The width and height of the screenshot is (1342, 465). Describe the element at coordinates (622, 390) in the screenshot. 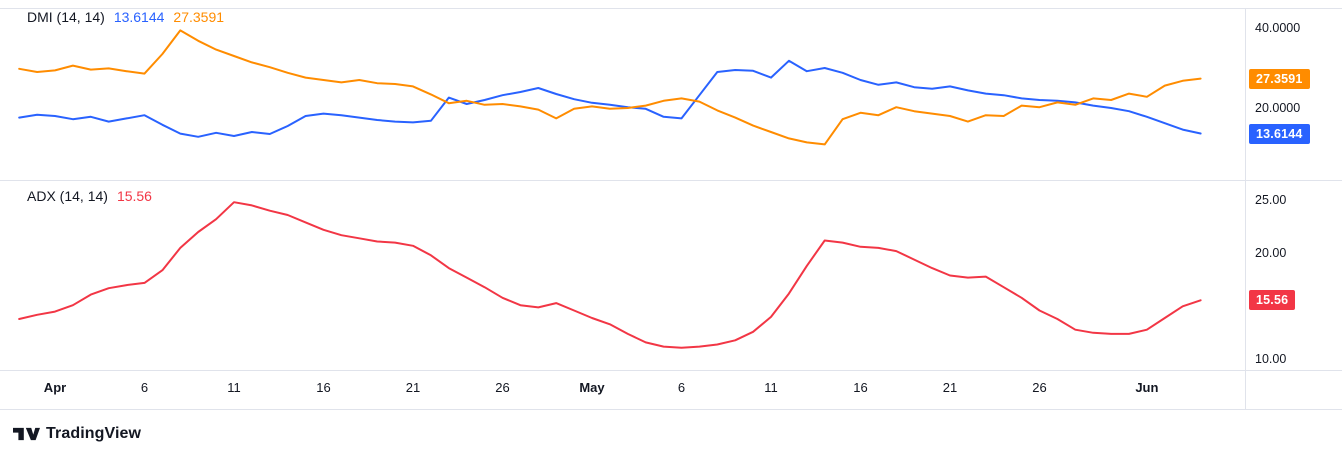

I see `time-axis: Apr 6 11 16 21 26 May 6 11 16 21 26 Jun` at that location.